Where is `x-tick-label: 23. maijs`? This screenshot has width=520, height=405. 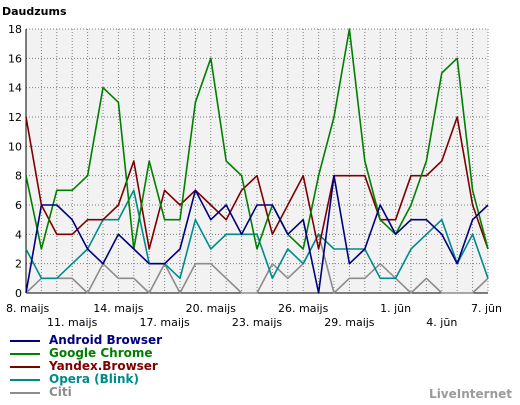
x-tick-label: 23. maijs is located at coordinates (257, 322).